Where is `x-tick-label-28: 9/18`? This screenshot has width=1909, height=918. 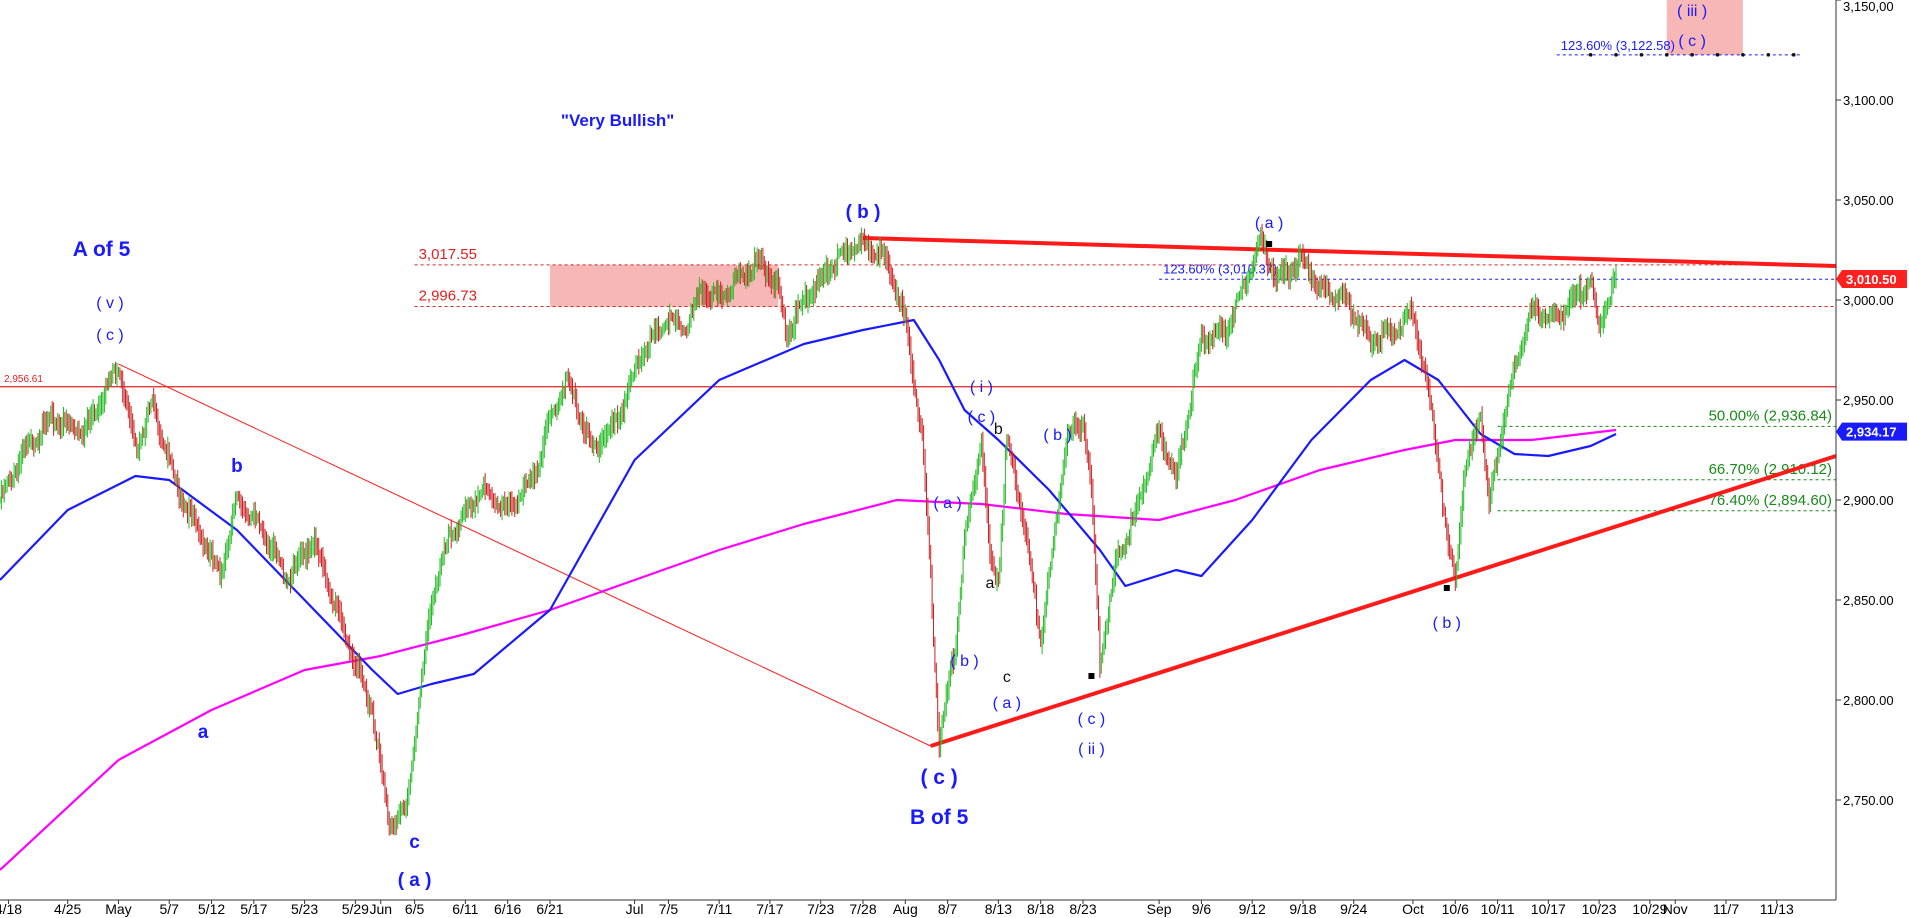
x-tick-label-28: 9/18 is located at coordinates (1302, 909).